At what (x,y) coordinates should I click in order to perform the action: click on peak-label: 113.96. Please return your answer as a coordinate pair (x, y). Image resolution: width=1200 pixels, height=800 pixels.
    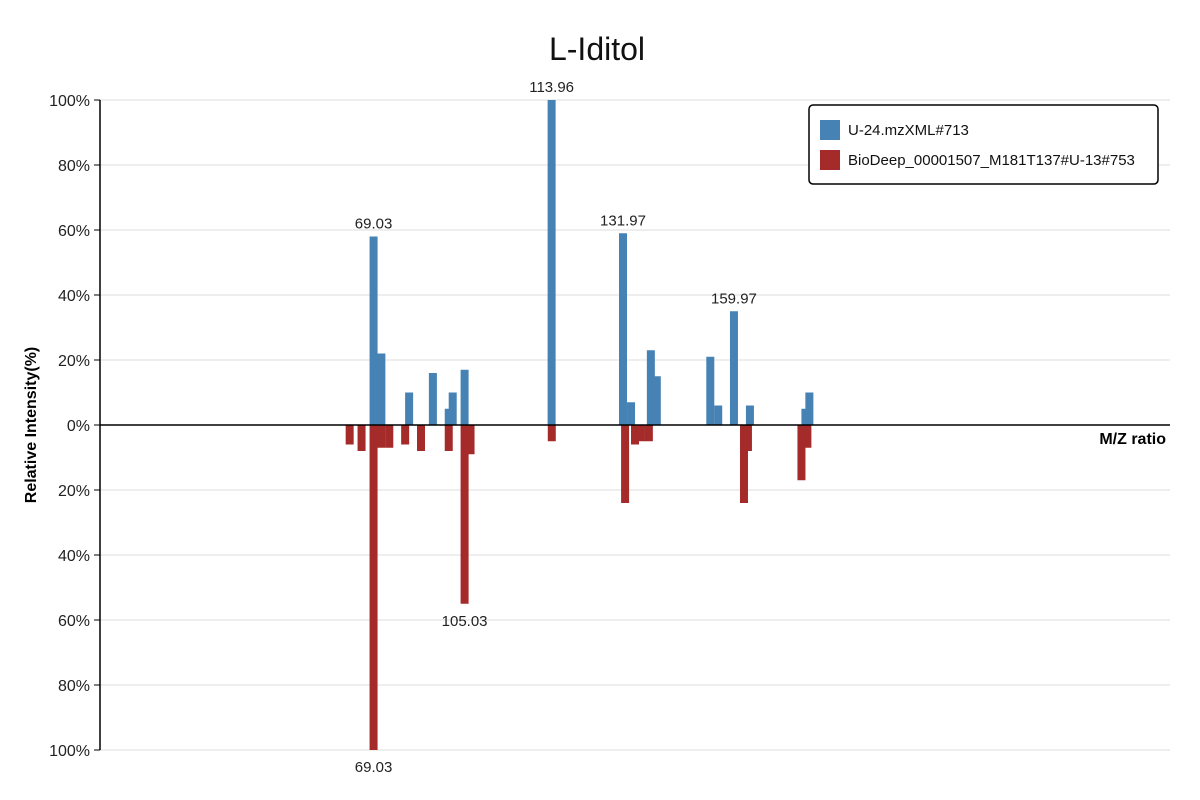
    Looking at the image, I should click on (551, 87).